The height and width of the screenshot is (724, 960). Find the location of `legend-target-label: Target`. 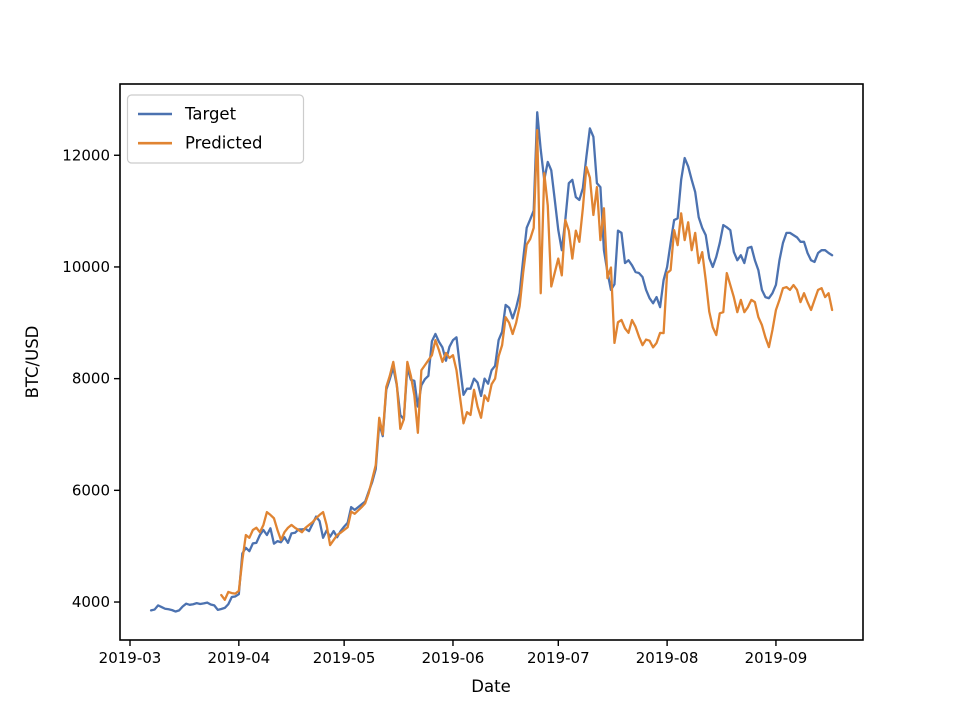

legend-target-label: Target is located at coordinates (210, 114).